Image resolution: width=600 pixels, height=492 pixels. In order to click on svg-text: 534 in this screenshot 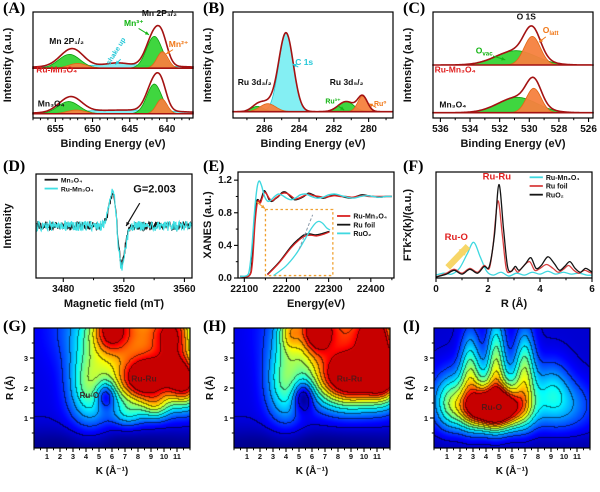, I will do `click(470, 129)`.